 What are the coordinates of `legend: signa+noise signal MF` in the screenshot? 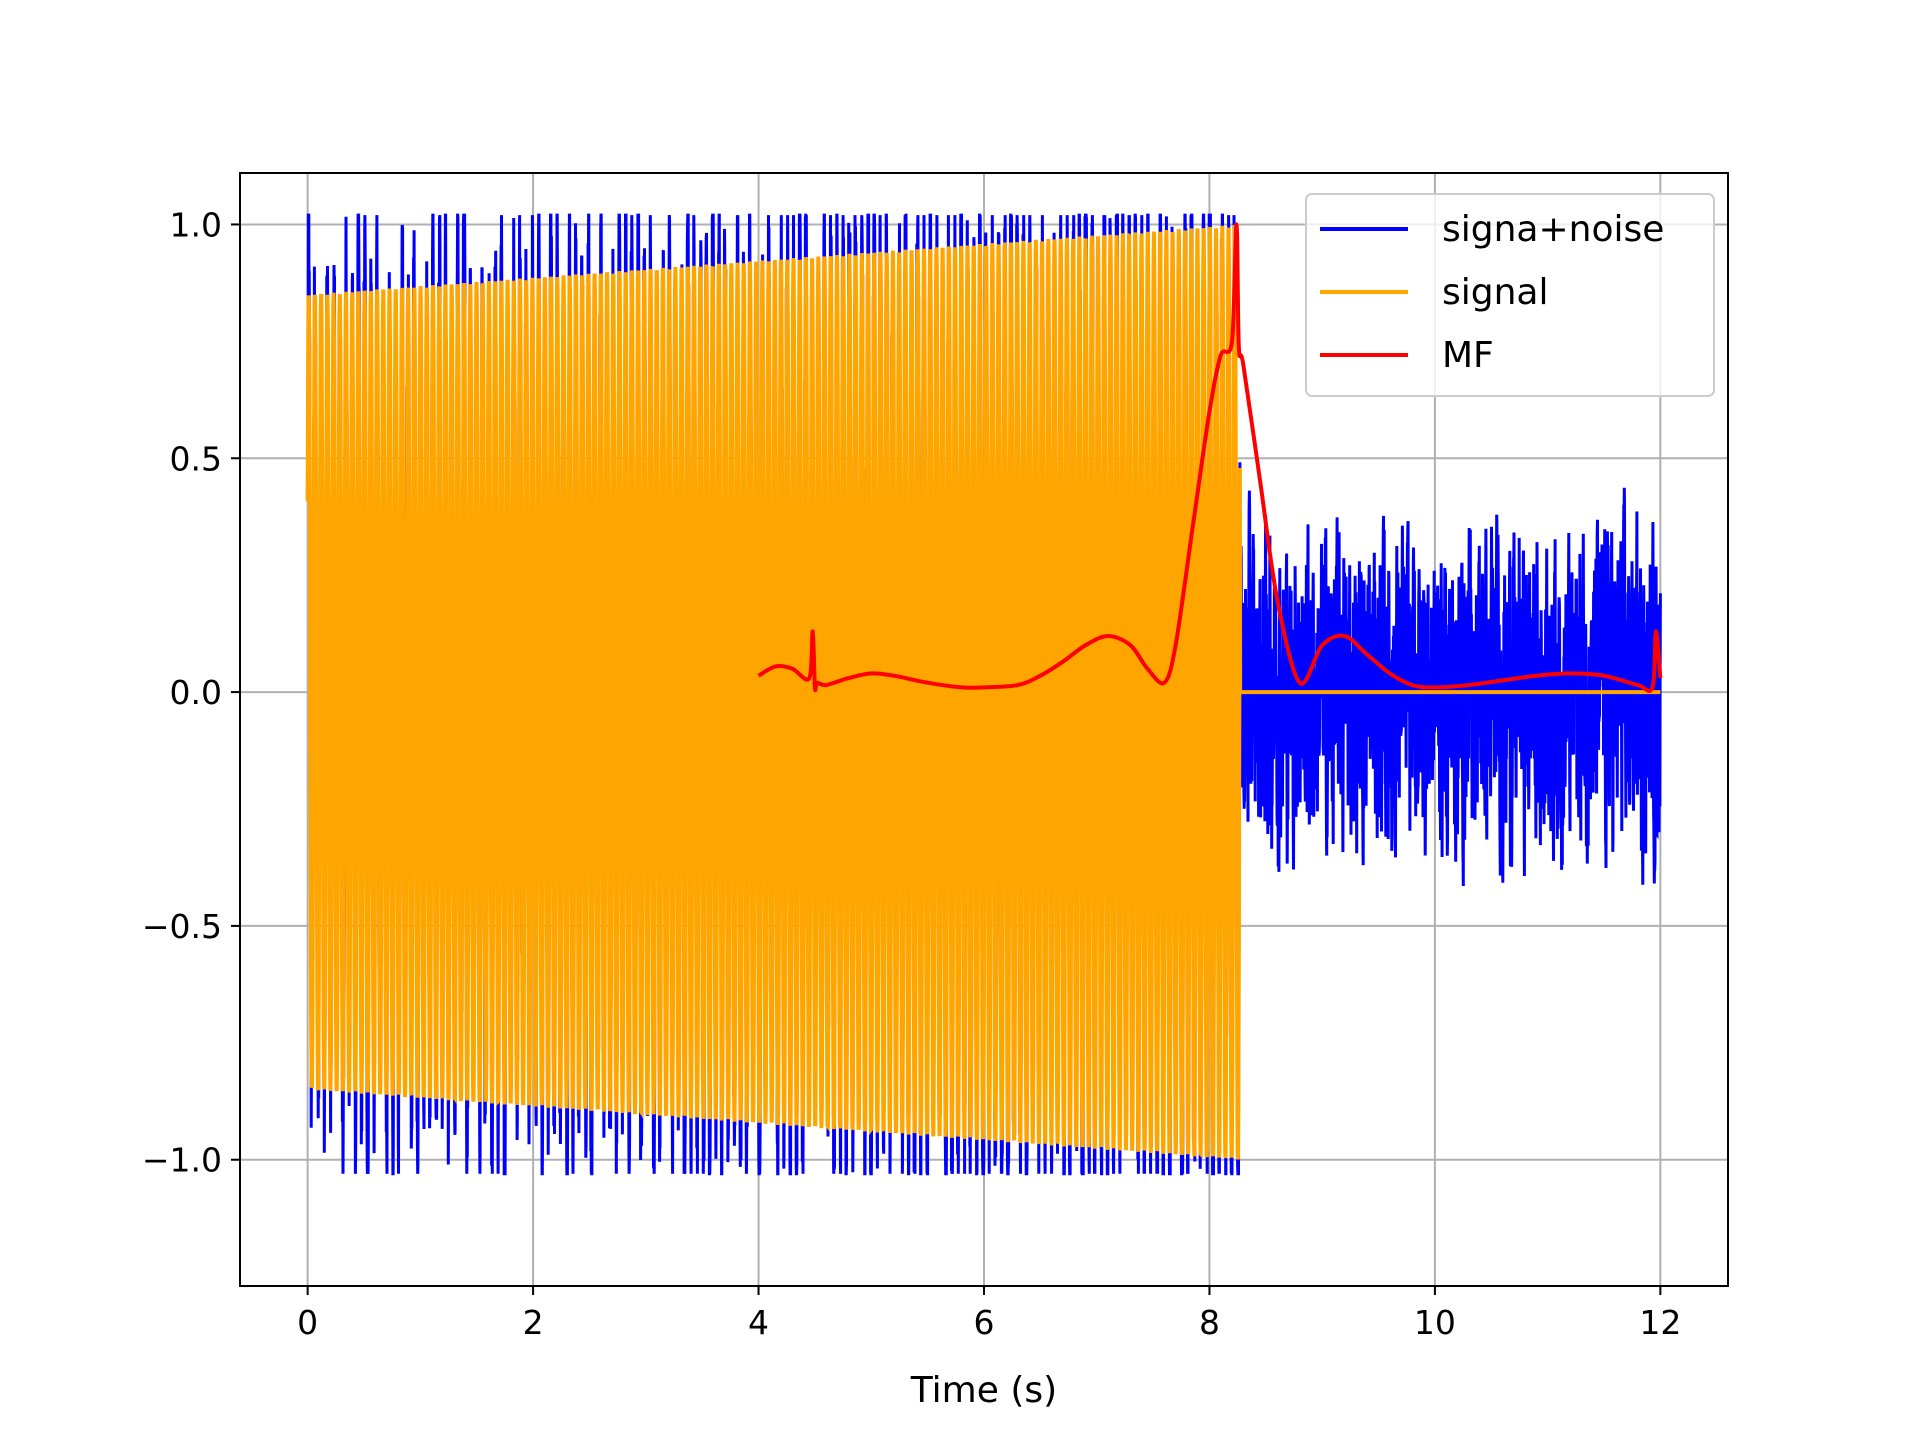 It's located at (1510, 295).